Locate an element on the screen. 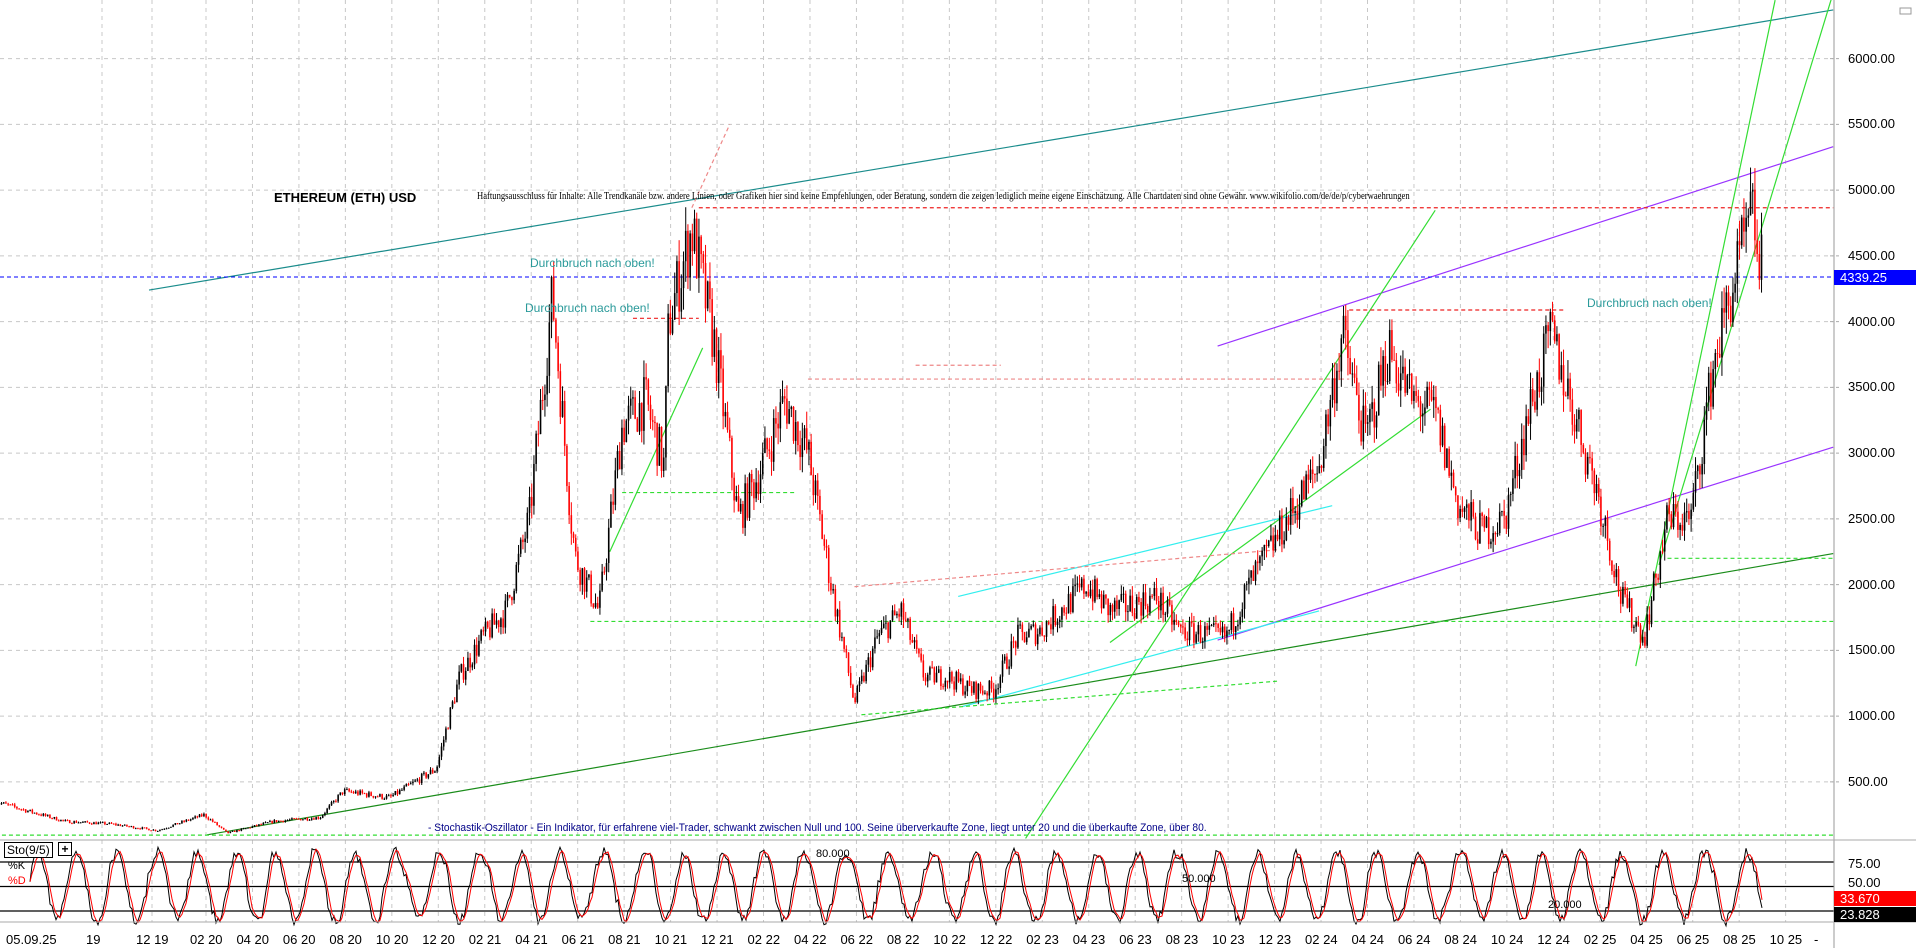 Image resolution: width=1916 pixels, height=948 pixels. x-tick-label: 08 21 is located at coordinates (624, 939).